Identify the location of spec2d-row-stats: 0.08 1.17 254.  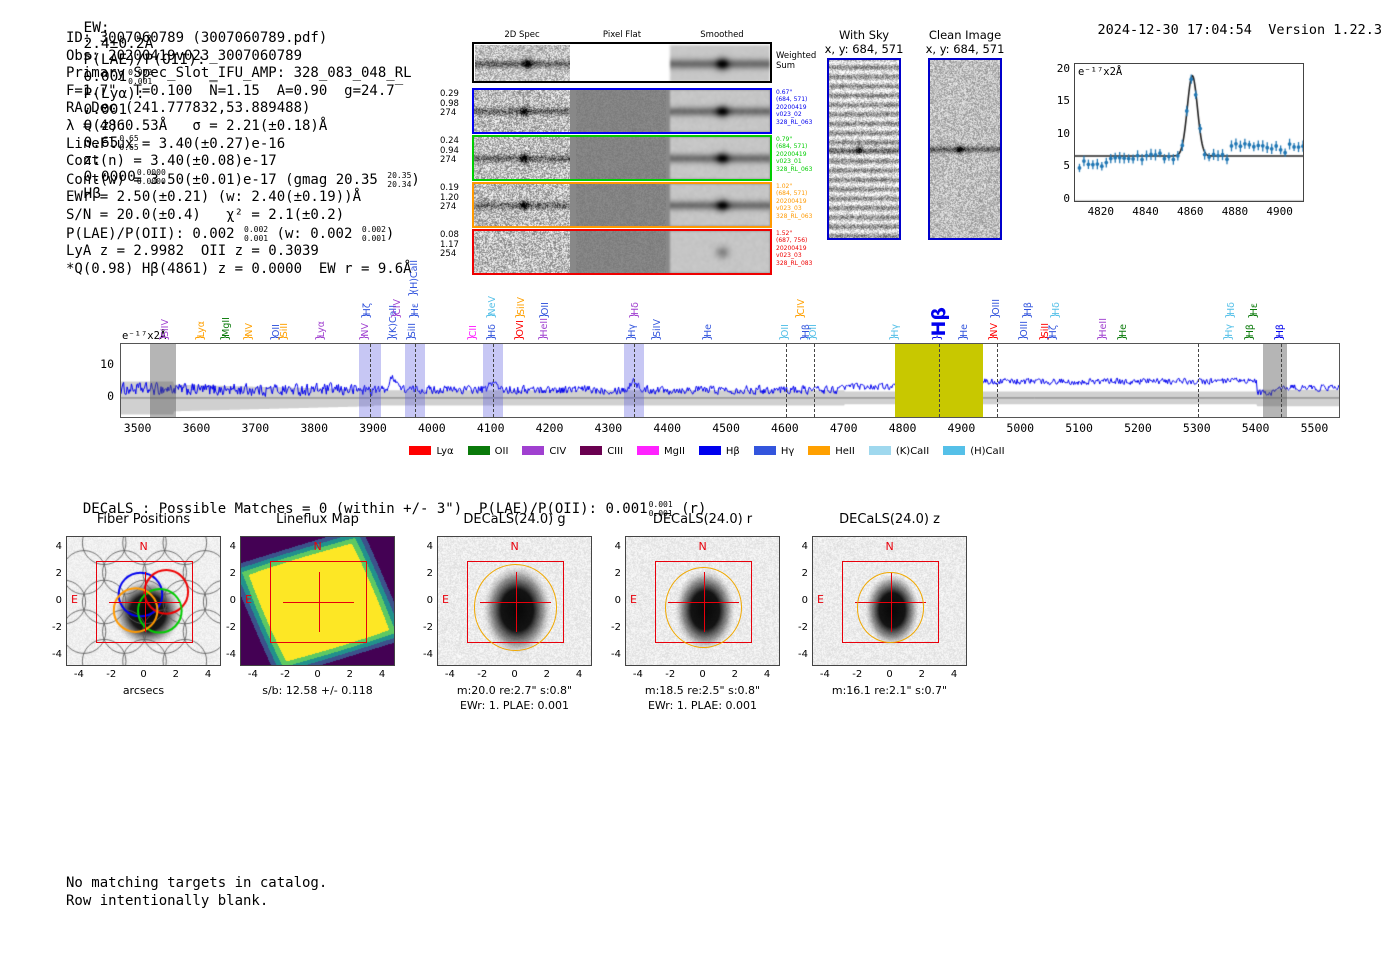
(455, 245).